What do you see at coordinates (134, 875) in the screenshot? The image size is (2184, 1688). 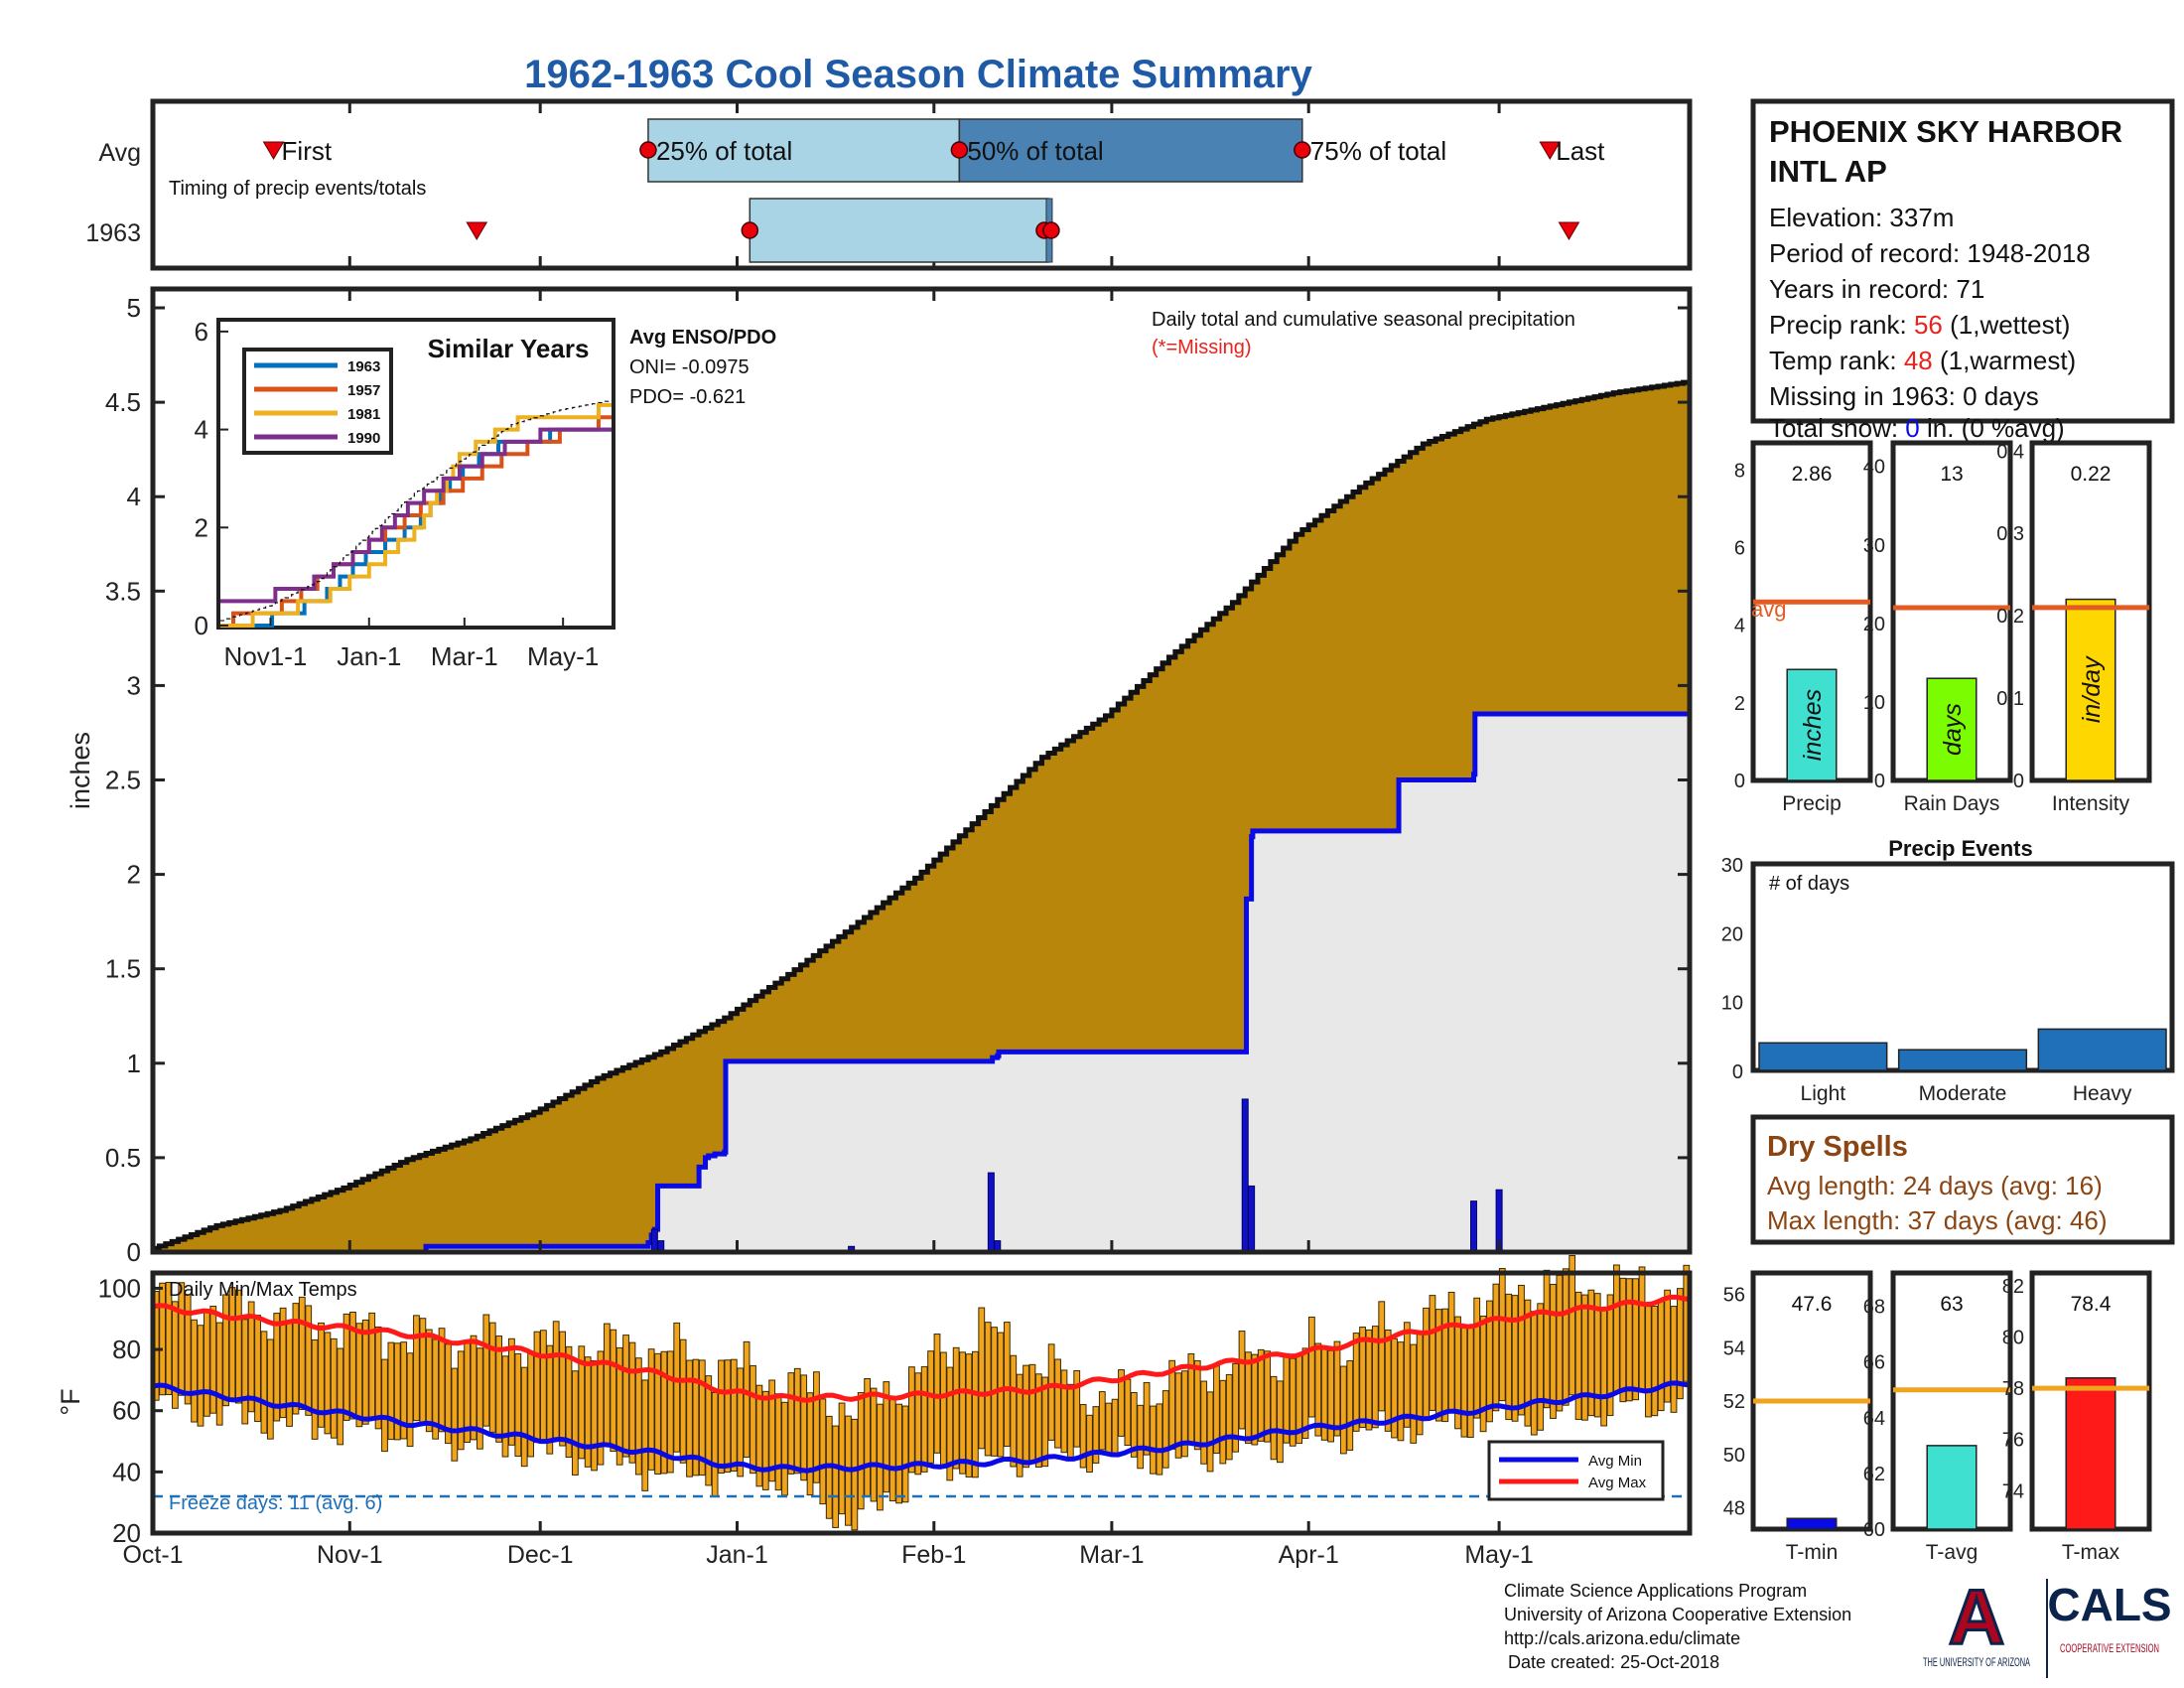 I see `main-y-tick-label: 2` at bounding box center [134, 875].